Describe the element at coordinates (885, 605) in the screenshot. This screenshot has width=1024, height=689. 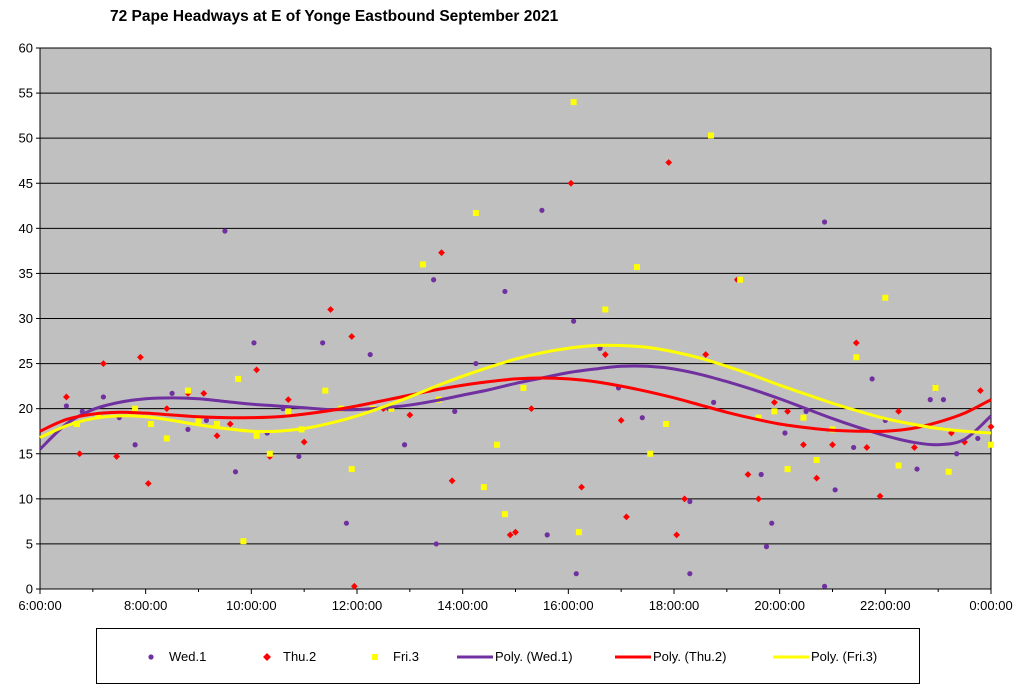
I see `x-tick-label: 22:00:00` at that location.